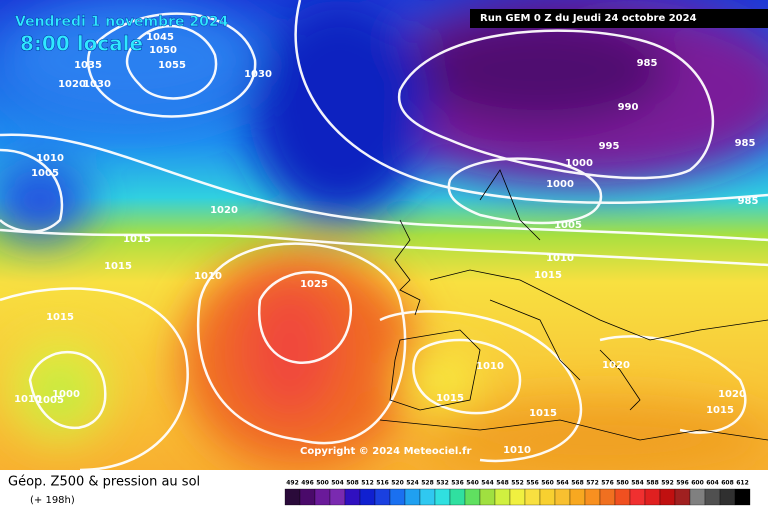  Describe the element at coordinates (352, 483) in the screenshot. I see `legend-label: 508` at that location.